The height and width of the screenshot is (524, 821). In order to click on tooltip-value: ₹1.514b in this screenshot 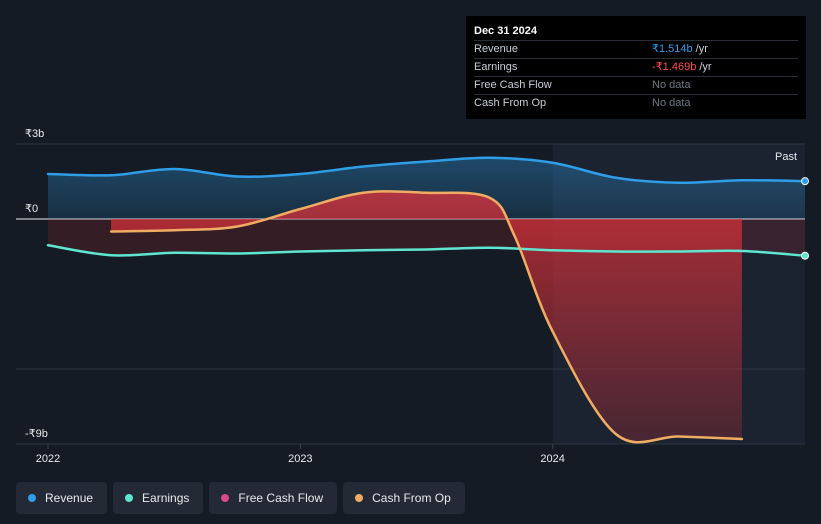, I will do `click(672, 49)`.